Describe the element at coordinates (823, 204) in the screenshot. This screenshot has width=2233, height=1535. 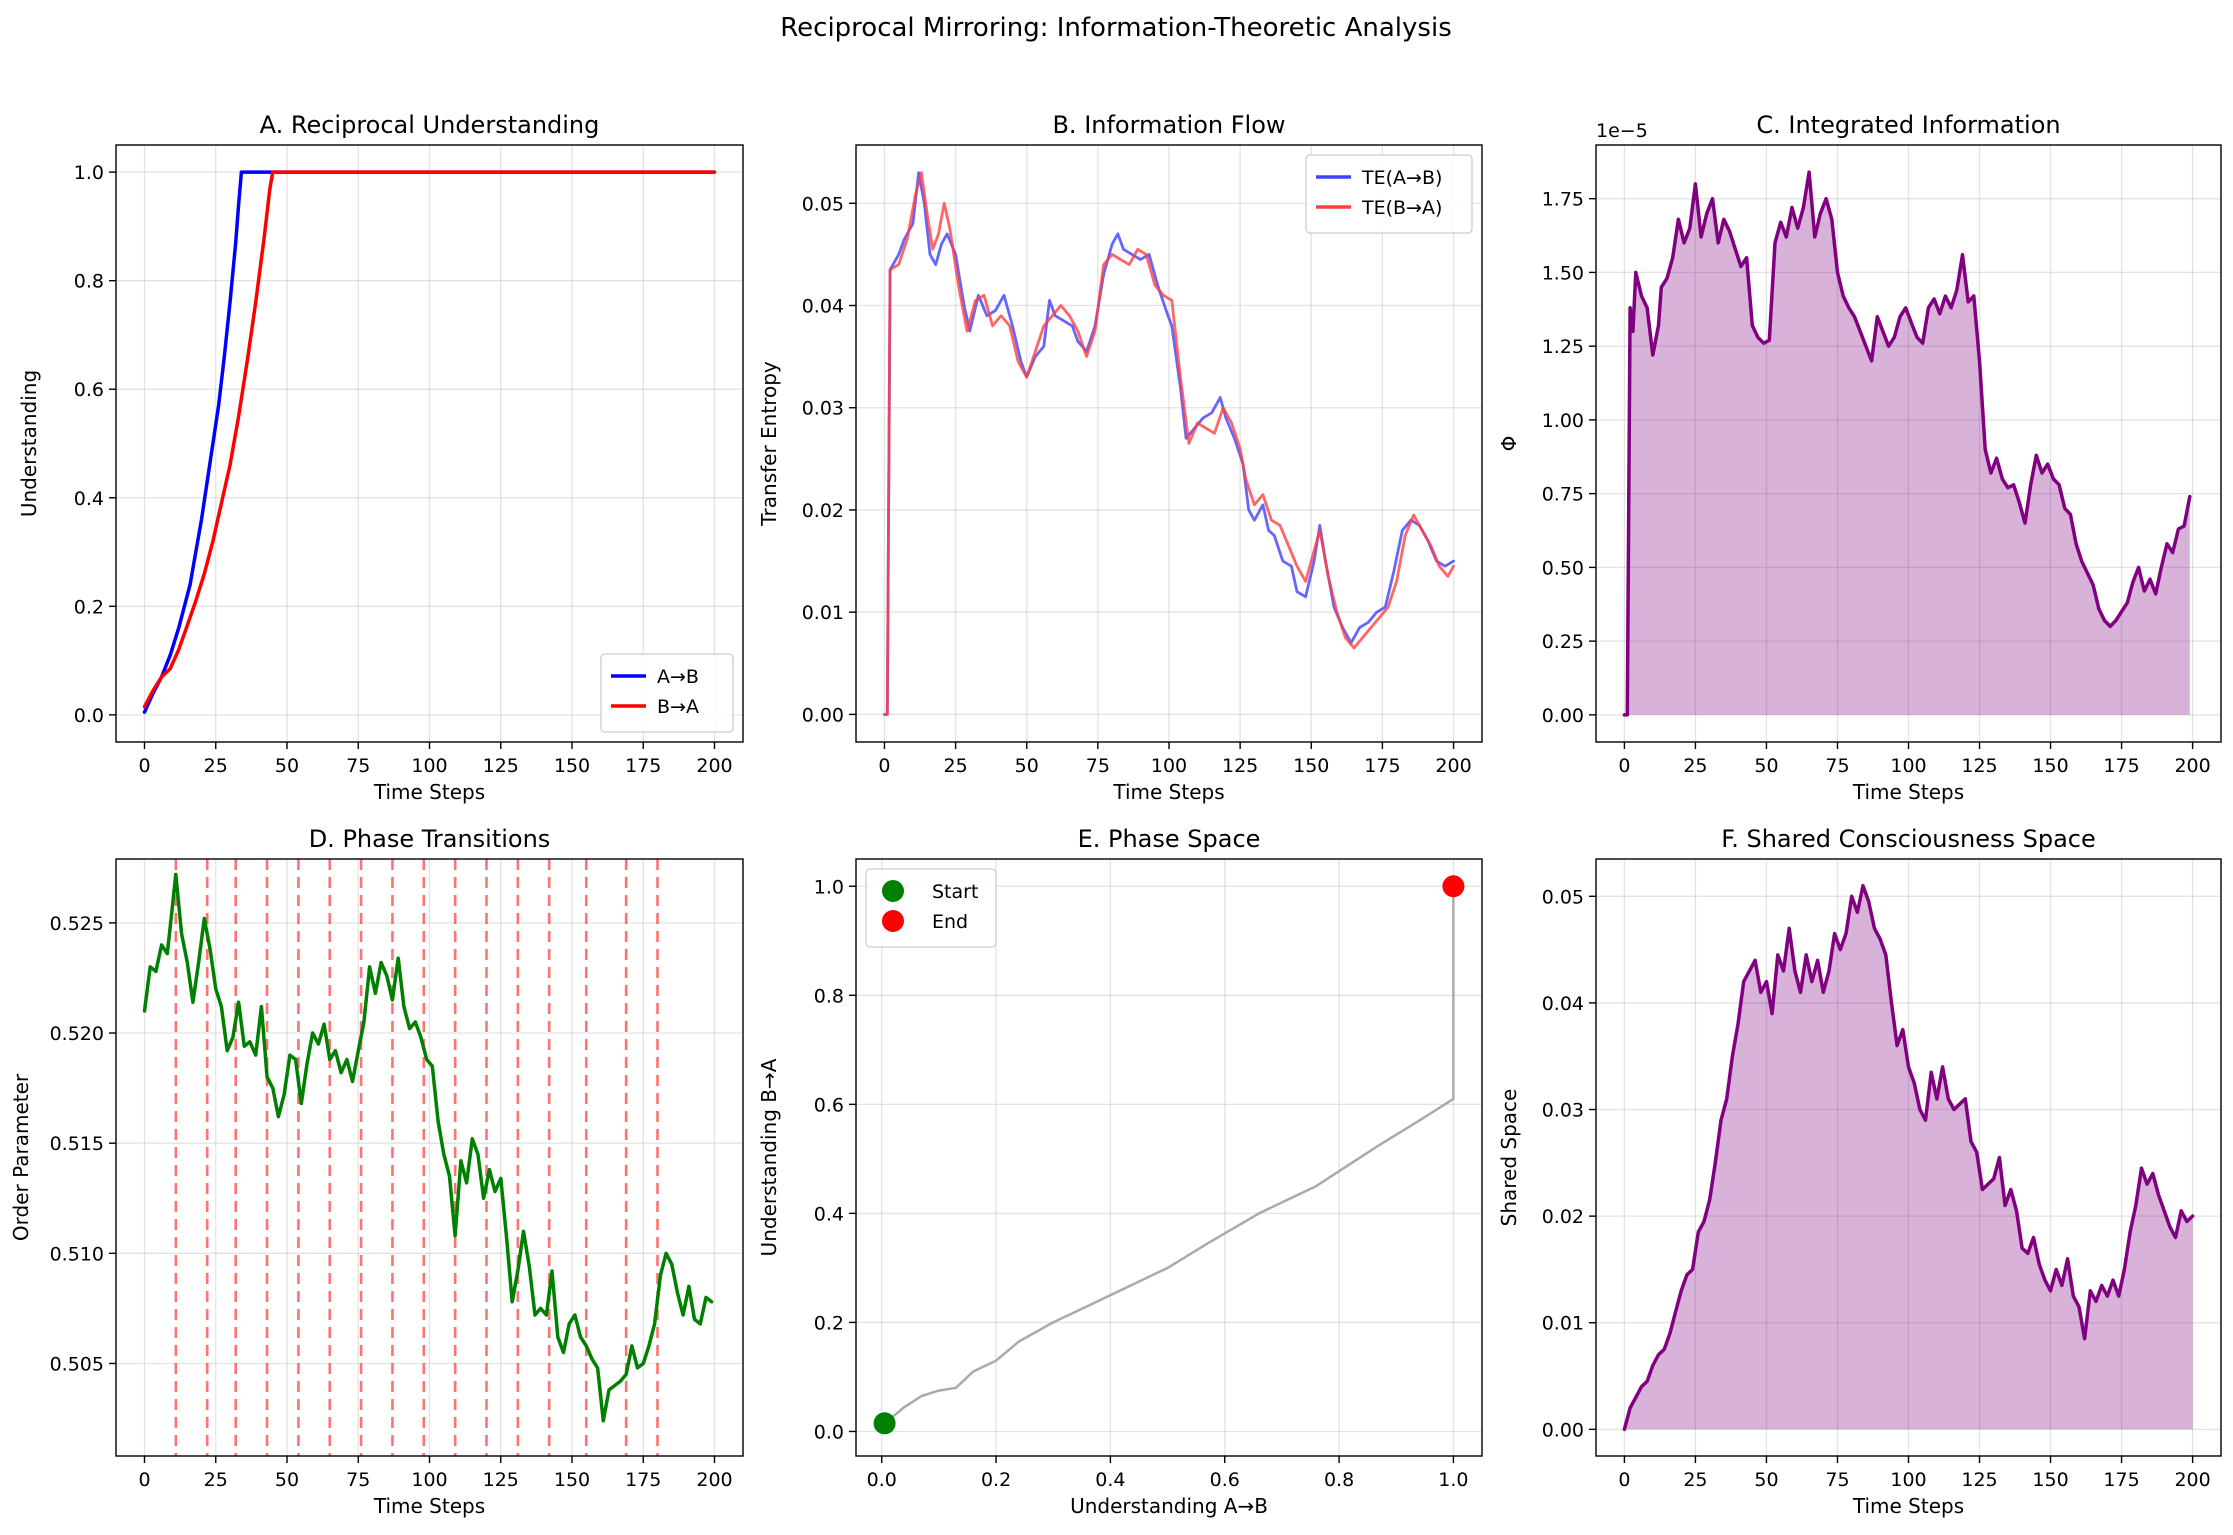
I see `y-tick-label: 0.05` at that location.